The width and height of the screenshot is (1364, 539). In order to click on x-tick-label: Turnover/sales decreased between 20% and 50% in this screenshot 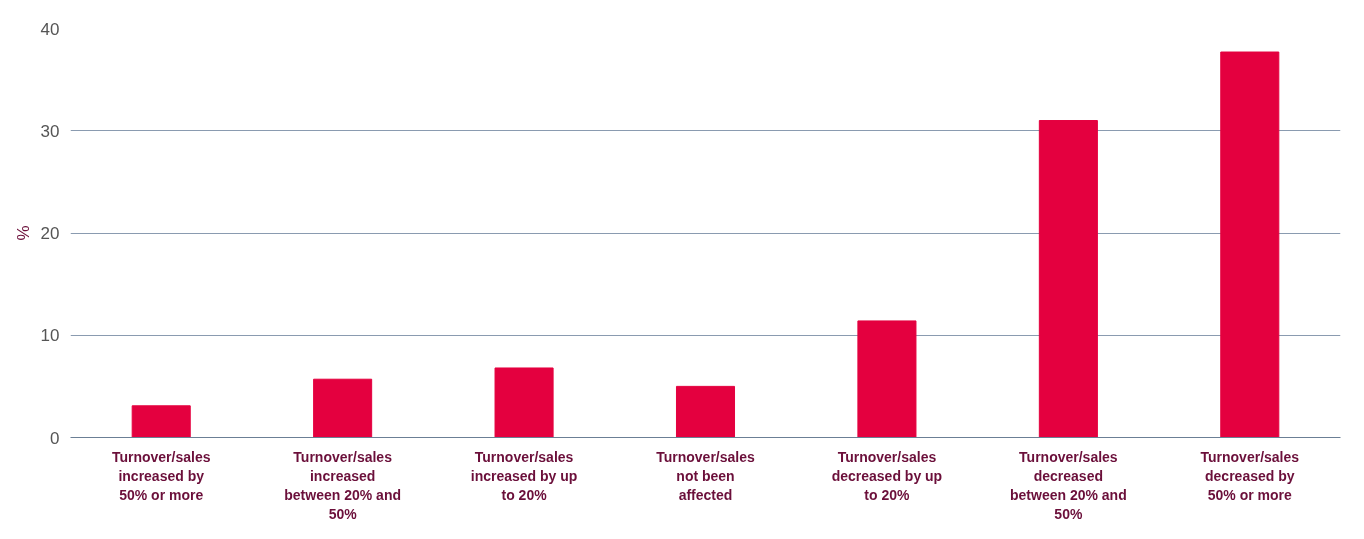, I will do `click(1068, 485)`.